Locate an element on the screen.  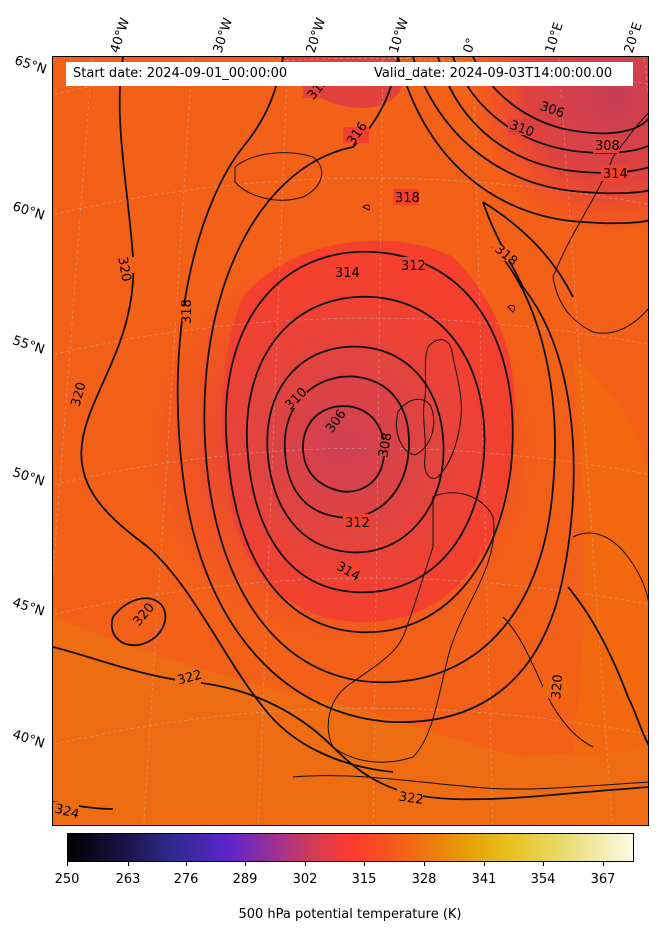
lon-label-40w: 40°W is located at coordinates (120, 35).